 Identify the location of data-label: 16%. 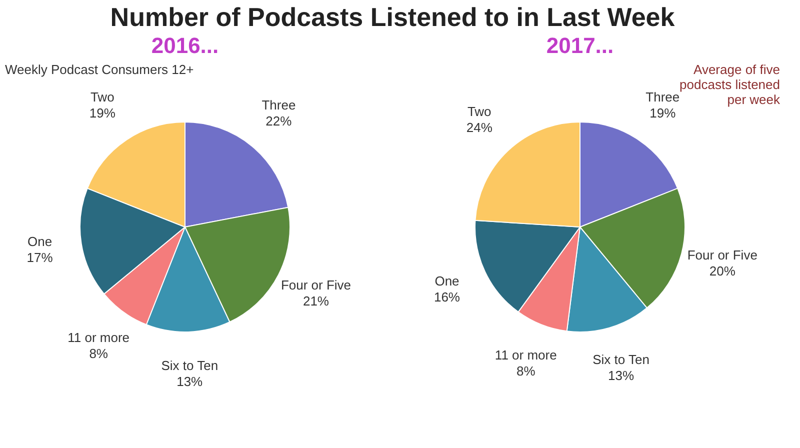
(447, 297).